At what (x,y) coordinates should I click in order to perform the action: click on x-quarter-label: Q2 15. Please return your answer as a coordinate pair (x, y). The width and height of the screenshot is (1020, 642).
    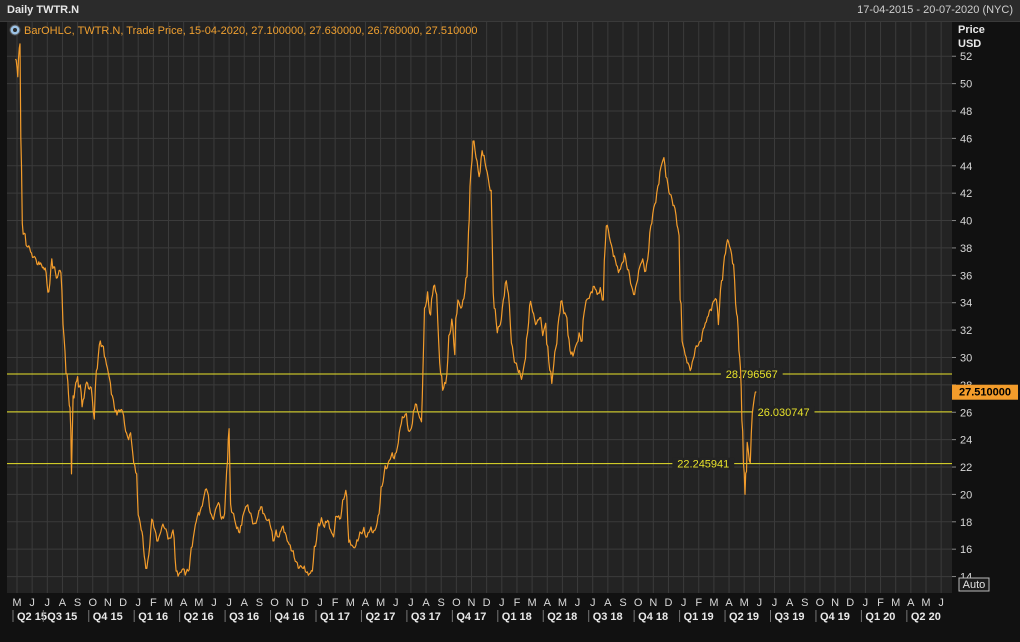
    Looking at the image, I should click on (32, 617).